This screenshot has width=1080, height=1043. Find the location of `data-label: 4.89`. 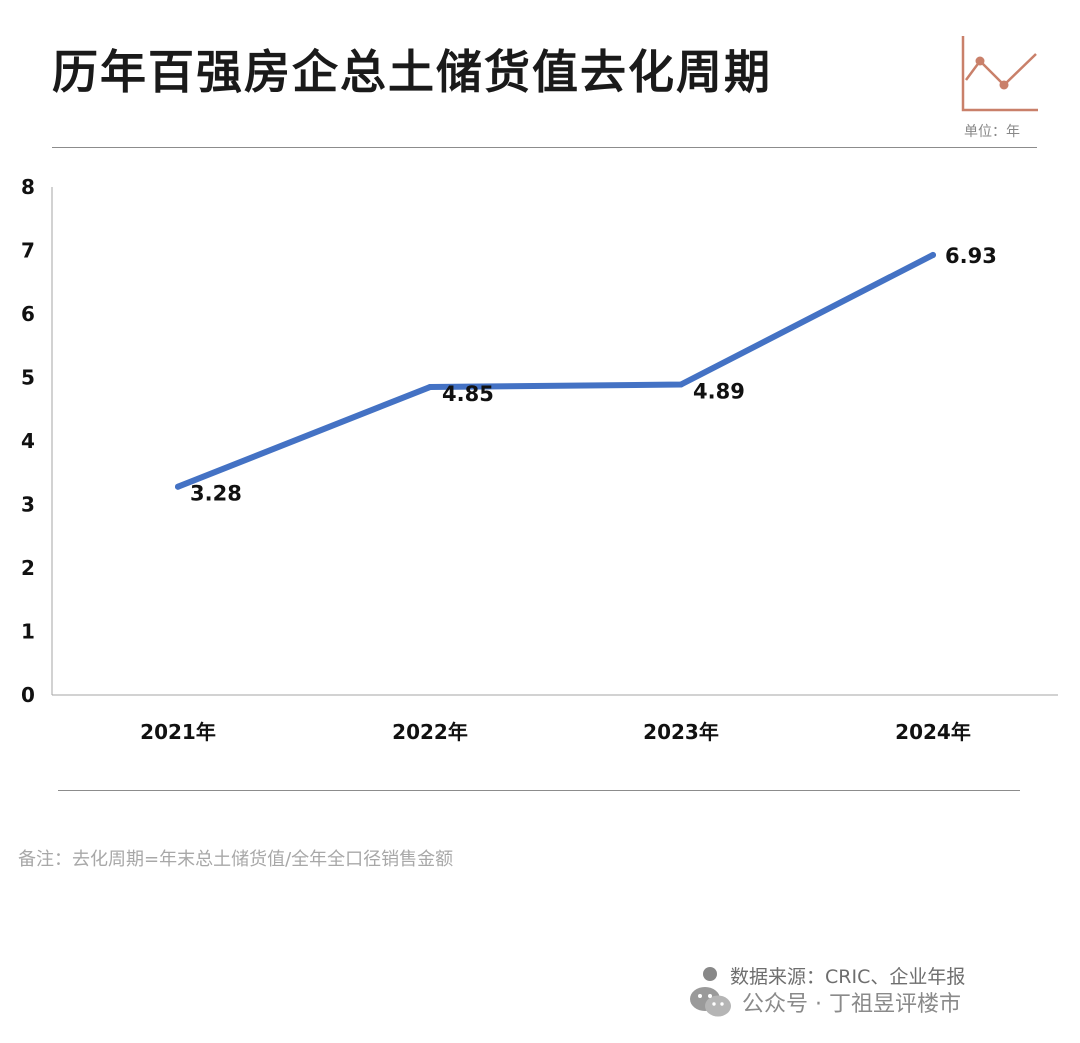

data-label: 4.89 is located at coordinates (719, 391).